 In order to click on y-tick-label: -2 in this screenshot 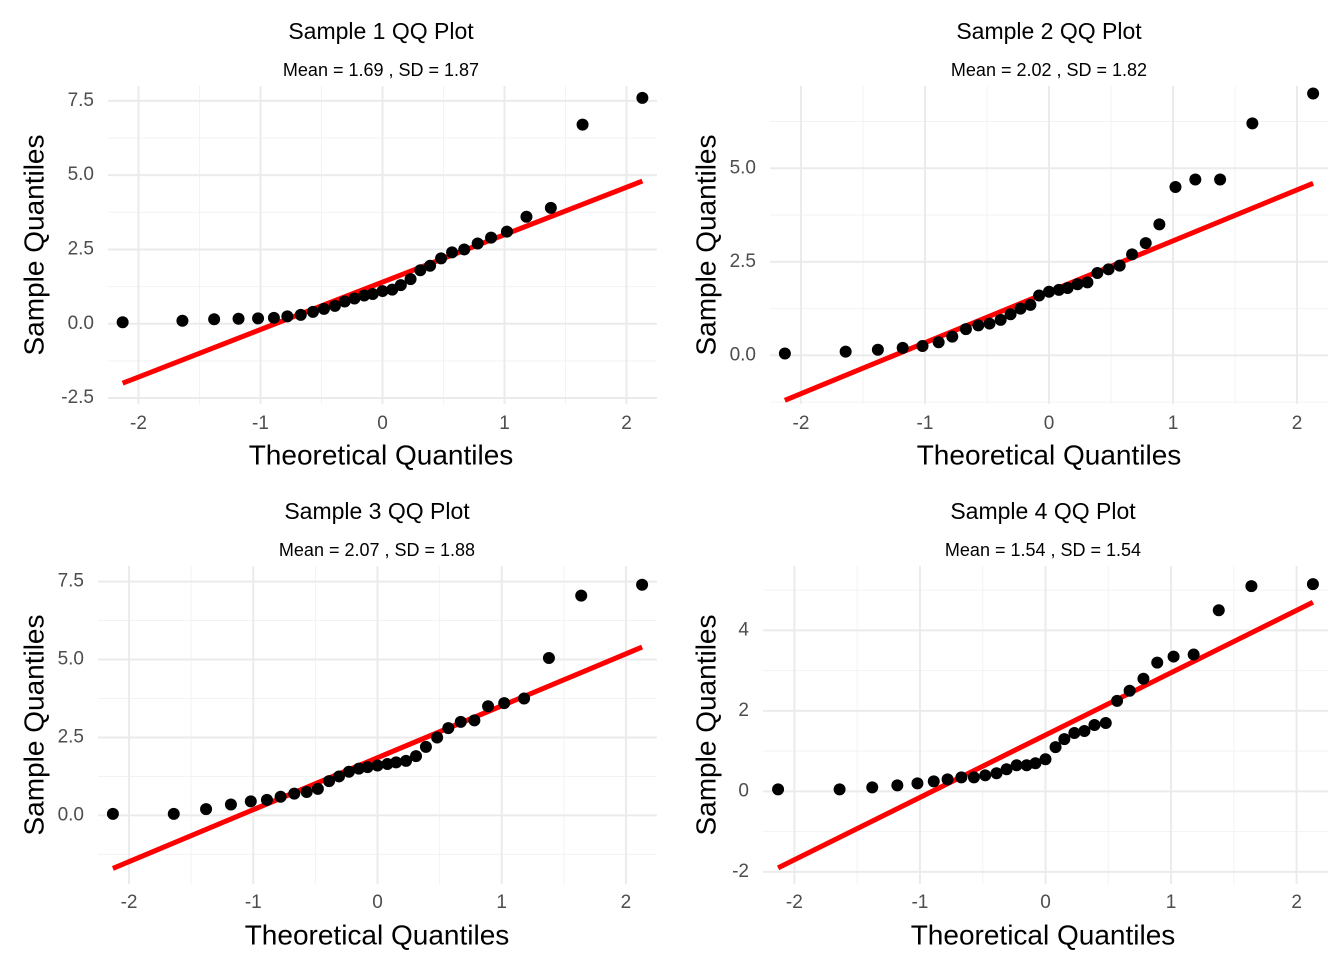, I will do `click(740, 871)`.